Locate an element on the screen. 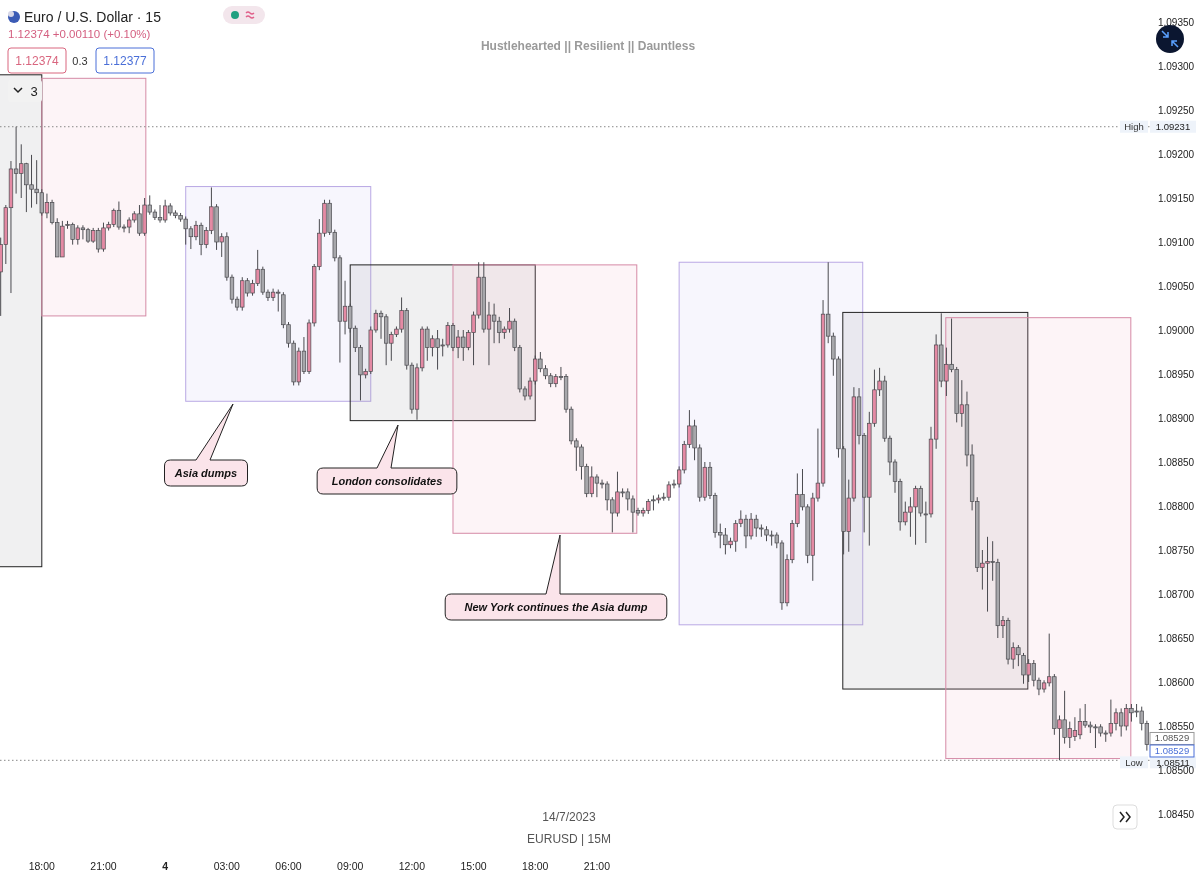 The image size is (1200, 878). annotation: Asia dumps is located at coordinates (205, 473).